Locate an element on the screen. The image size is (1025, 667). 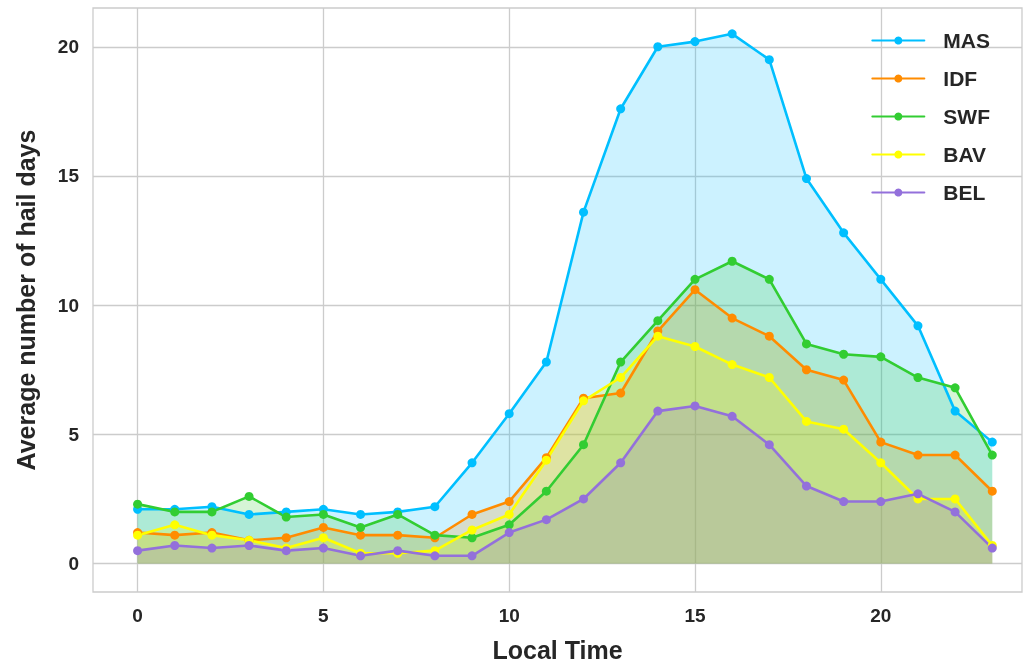
x-tick-label: 15 is located at coordinates (695, 615).